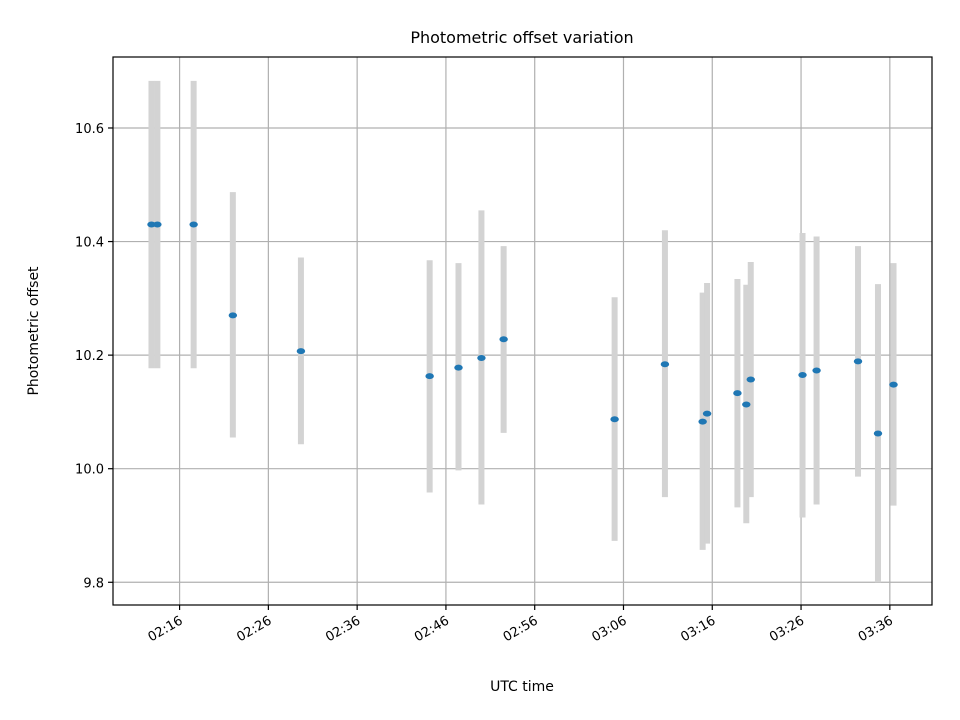 The width and height of the screenshot is (960, 720). I want to click on x-tick-label: 03:06, so click(610, 629).